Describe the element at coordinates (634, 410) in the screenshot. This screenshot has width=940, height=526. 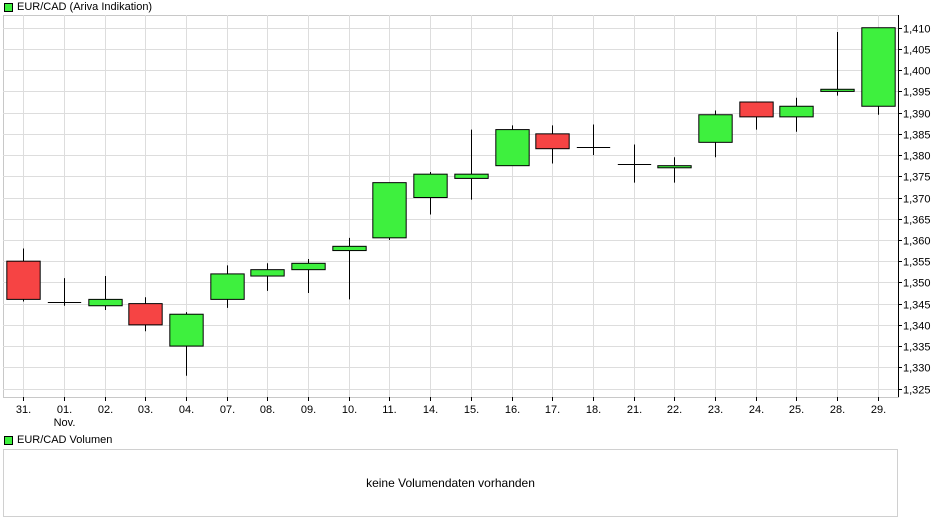
I see `x-tick-label: 21.` at that location.